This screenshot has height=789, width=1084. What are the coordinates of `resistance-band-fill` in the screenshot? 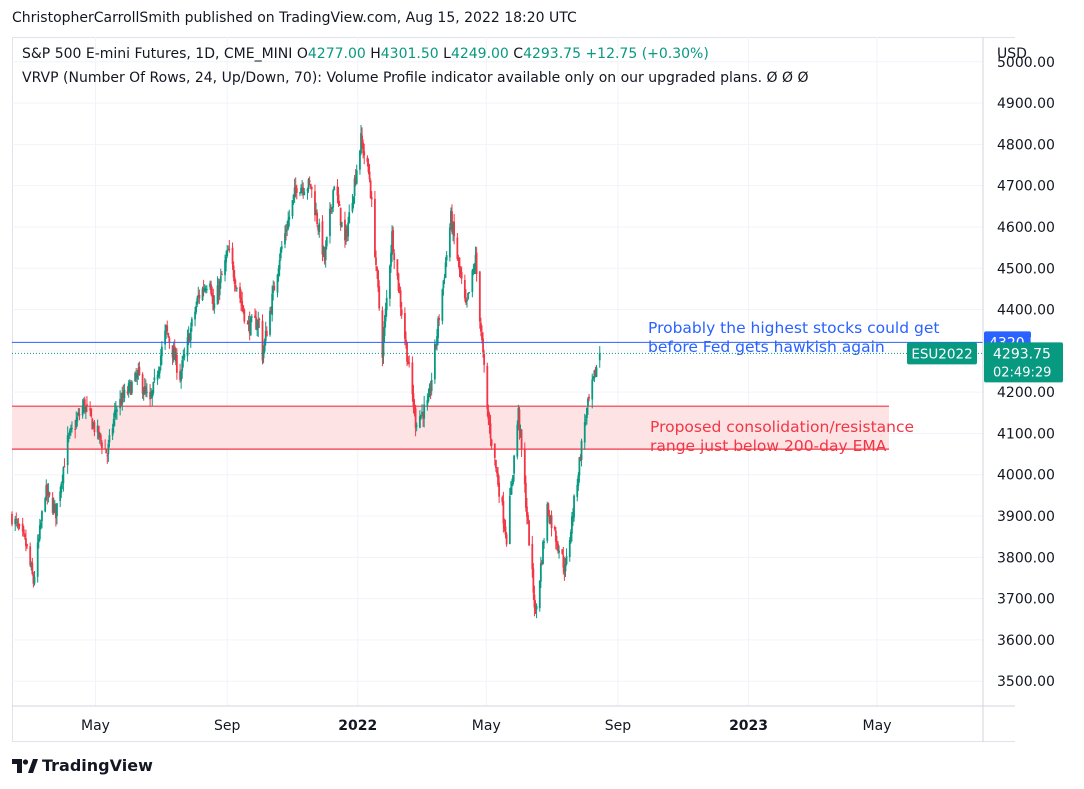 It's located at (450, 428).